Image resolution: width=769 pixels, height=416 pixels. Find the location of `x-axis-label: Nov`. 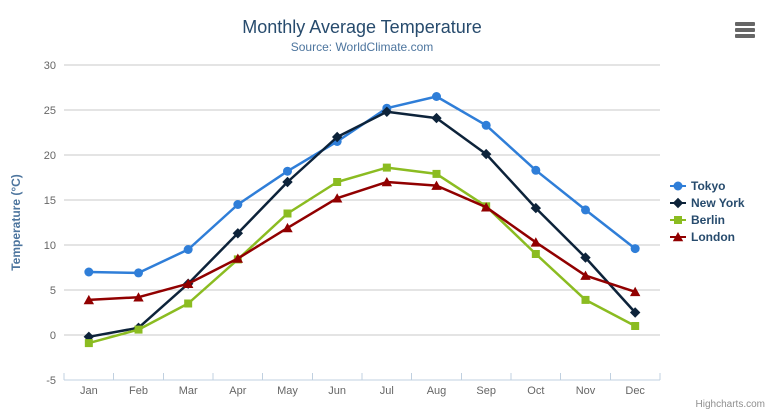

x-axis-label: Nov is located at coordinates (586, 391).